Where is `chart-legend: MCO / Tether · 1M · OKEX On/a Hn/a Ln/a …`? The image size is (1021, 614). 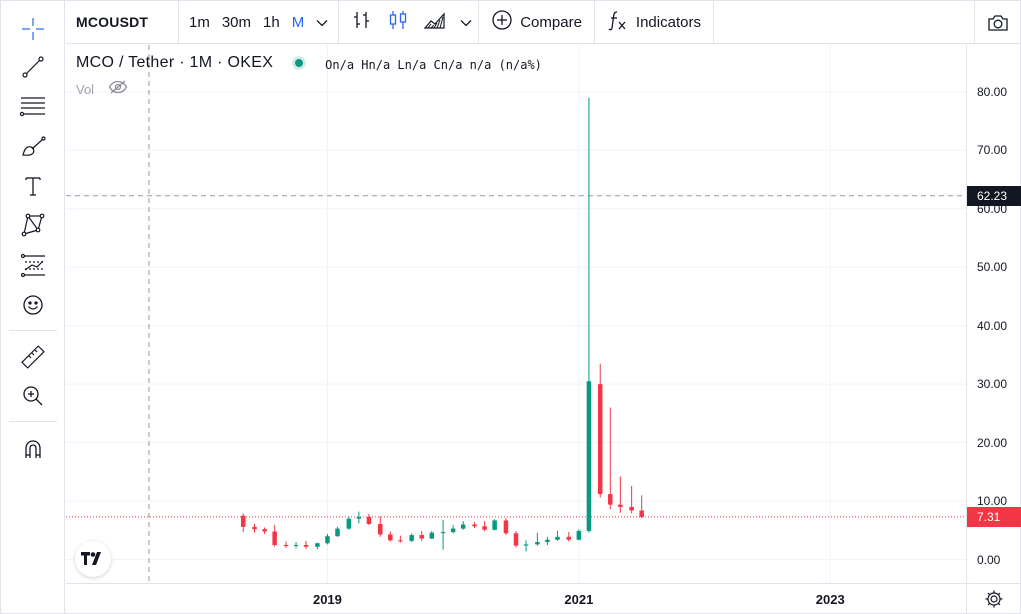 chart-legend: MCO / Tether · 1M · OKEX On/a Hn/a Ln/a … is located at coordinates (309, 63).